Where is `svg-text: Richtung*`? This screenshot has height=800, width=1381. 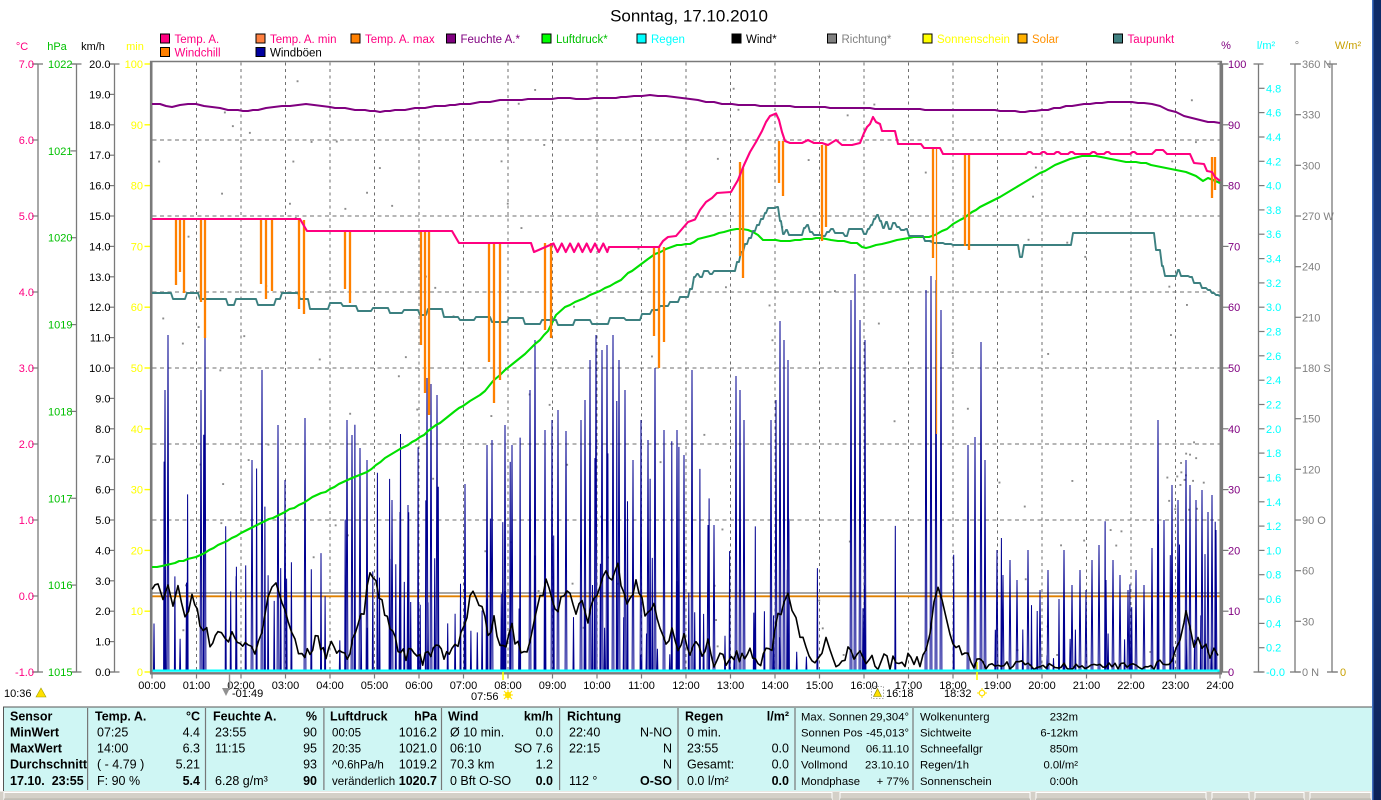
svg-text: Richtung* is located at coordinates (867, 40).